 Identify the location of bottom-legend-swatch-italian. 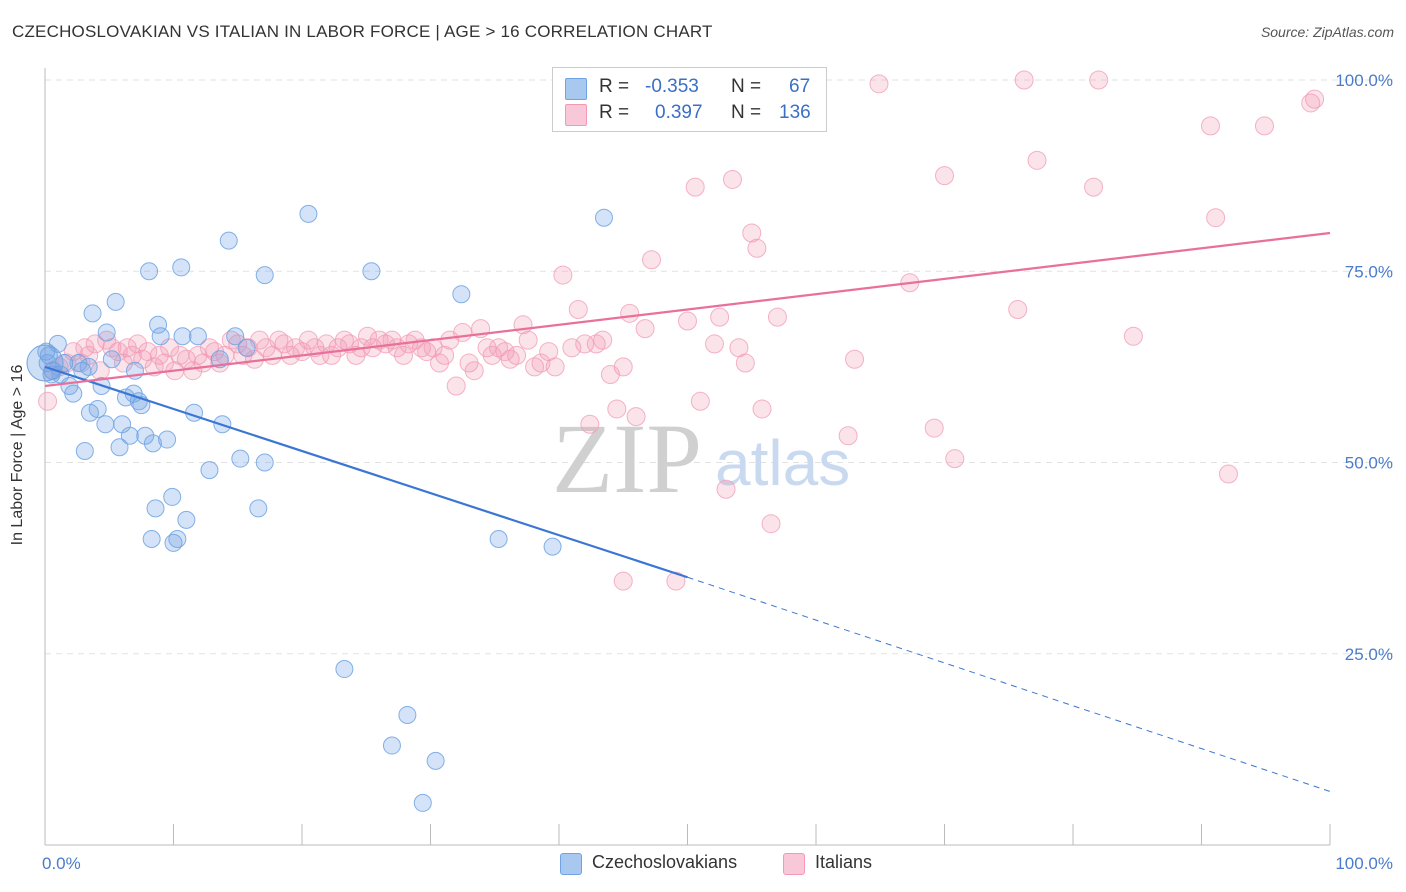
(794, 864).